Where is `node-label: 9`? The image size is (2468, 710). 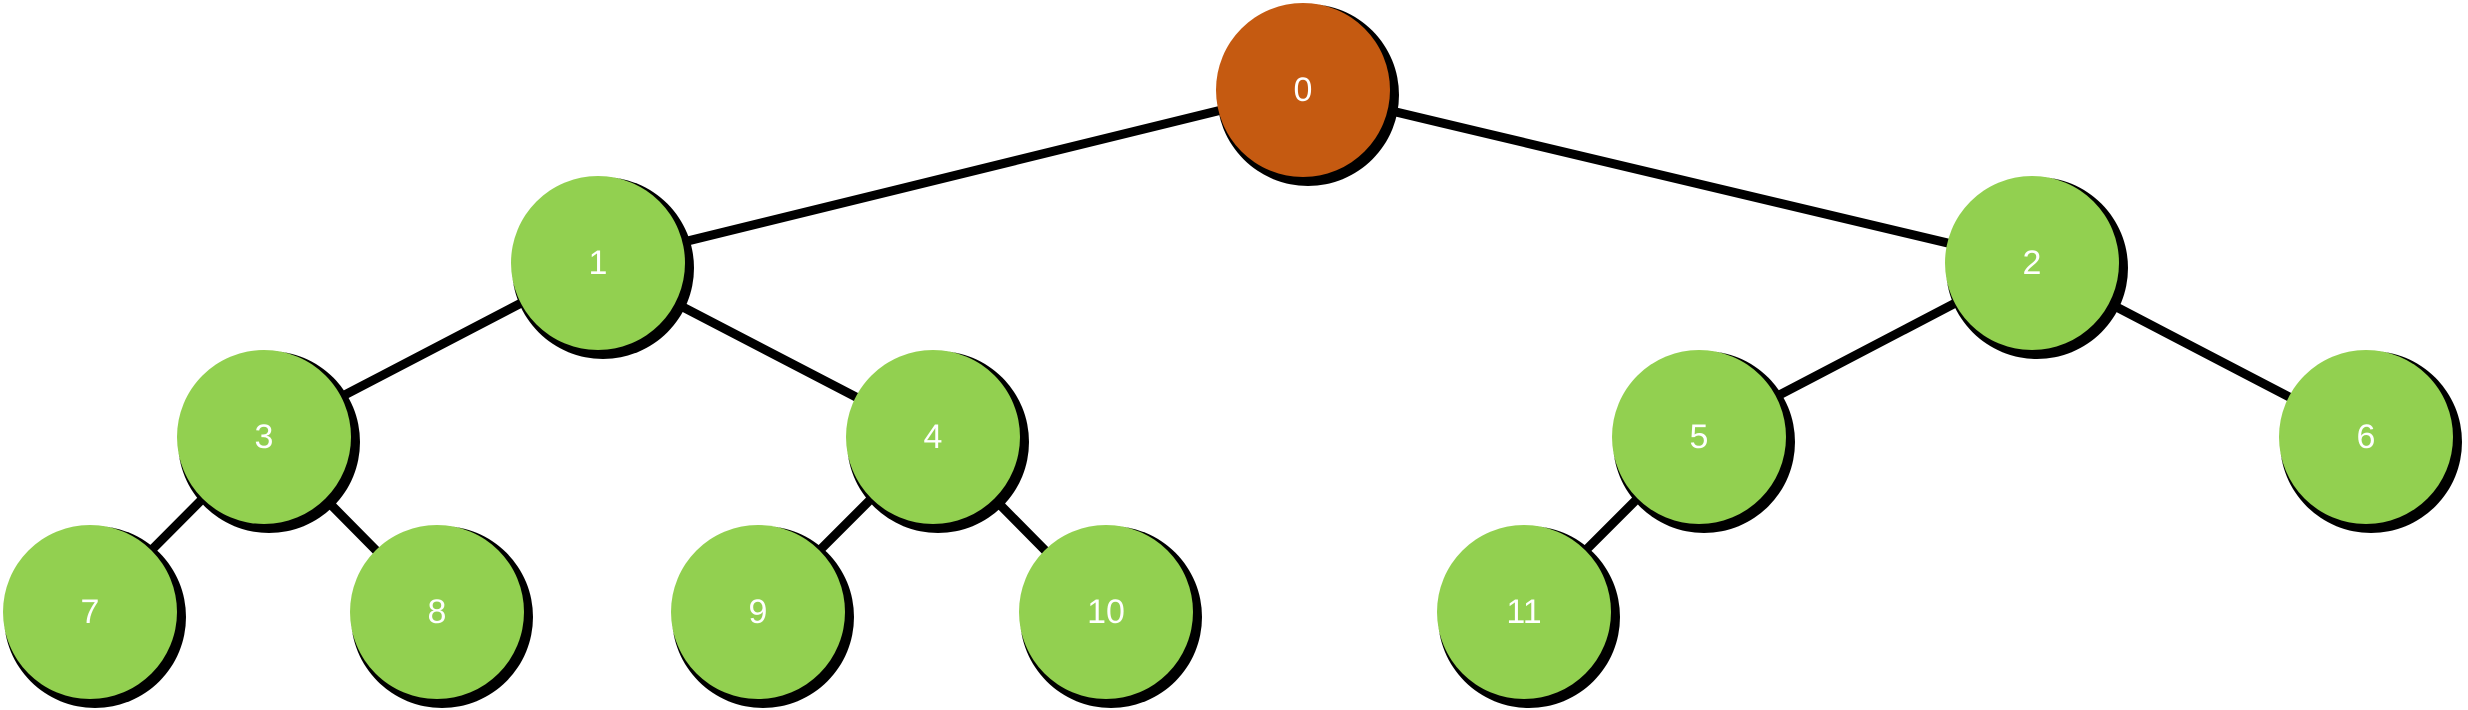
node-label: 9 is located at coordinates (758, 612).